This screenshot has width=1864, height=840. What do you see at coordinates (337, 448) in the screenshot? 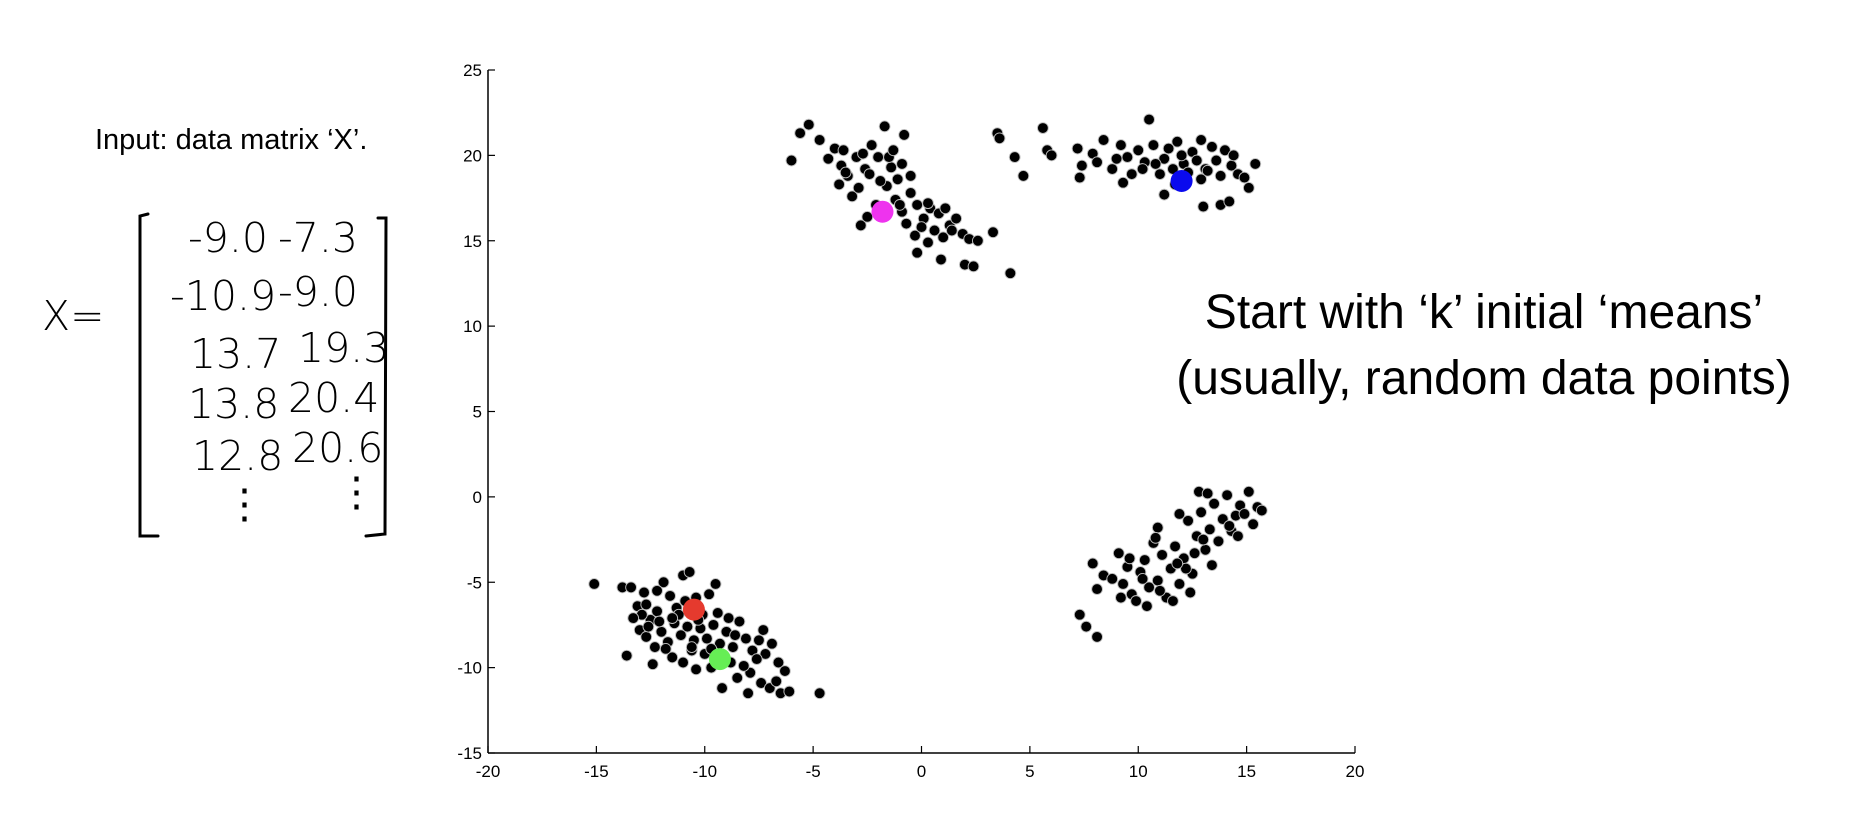
I see `matrix-cell: 20.6` at bounding box center [337, 448].